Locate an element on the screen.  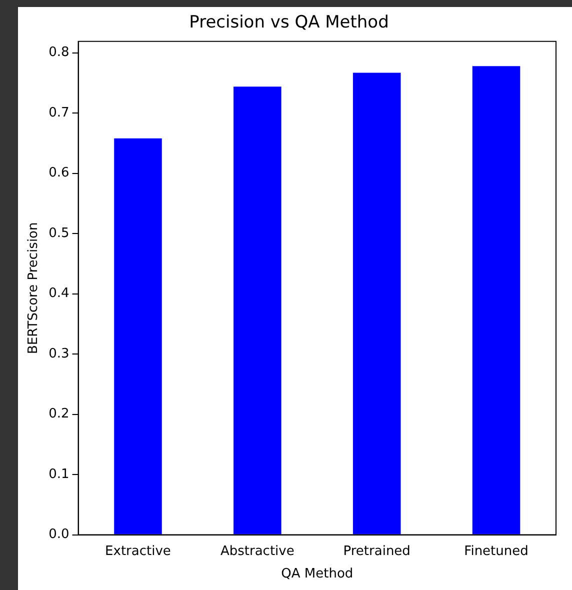
y-tick-label: 0.4 is located at coordinates (59, 294).